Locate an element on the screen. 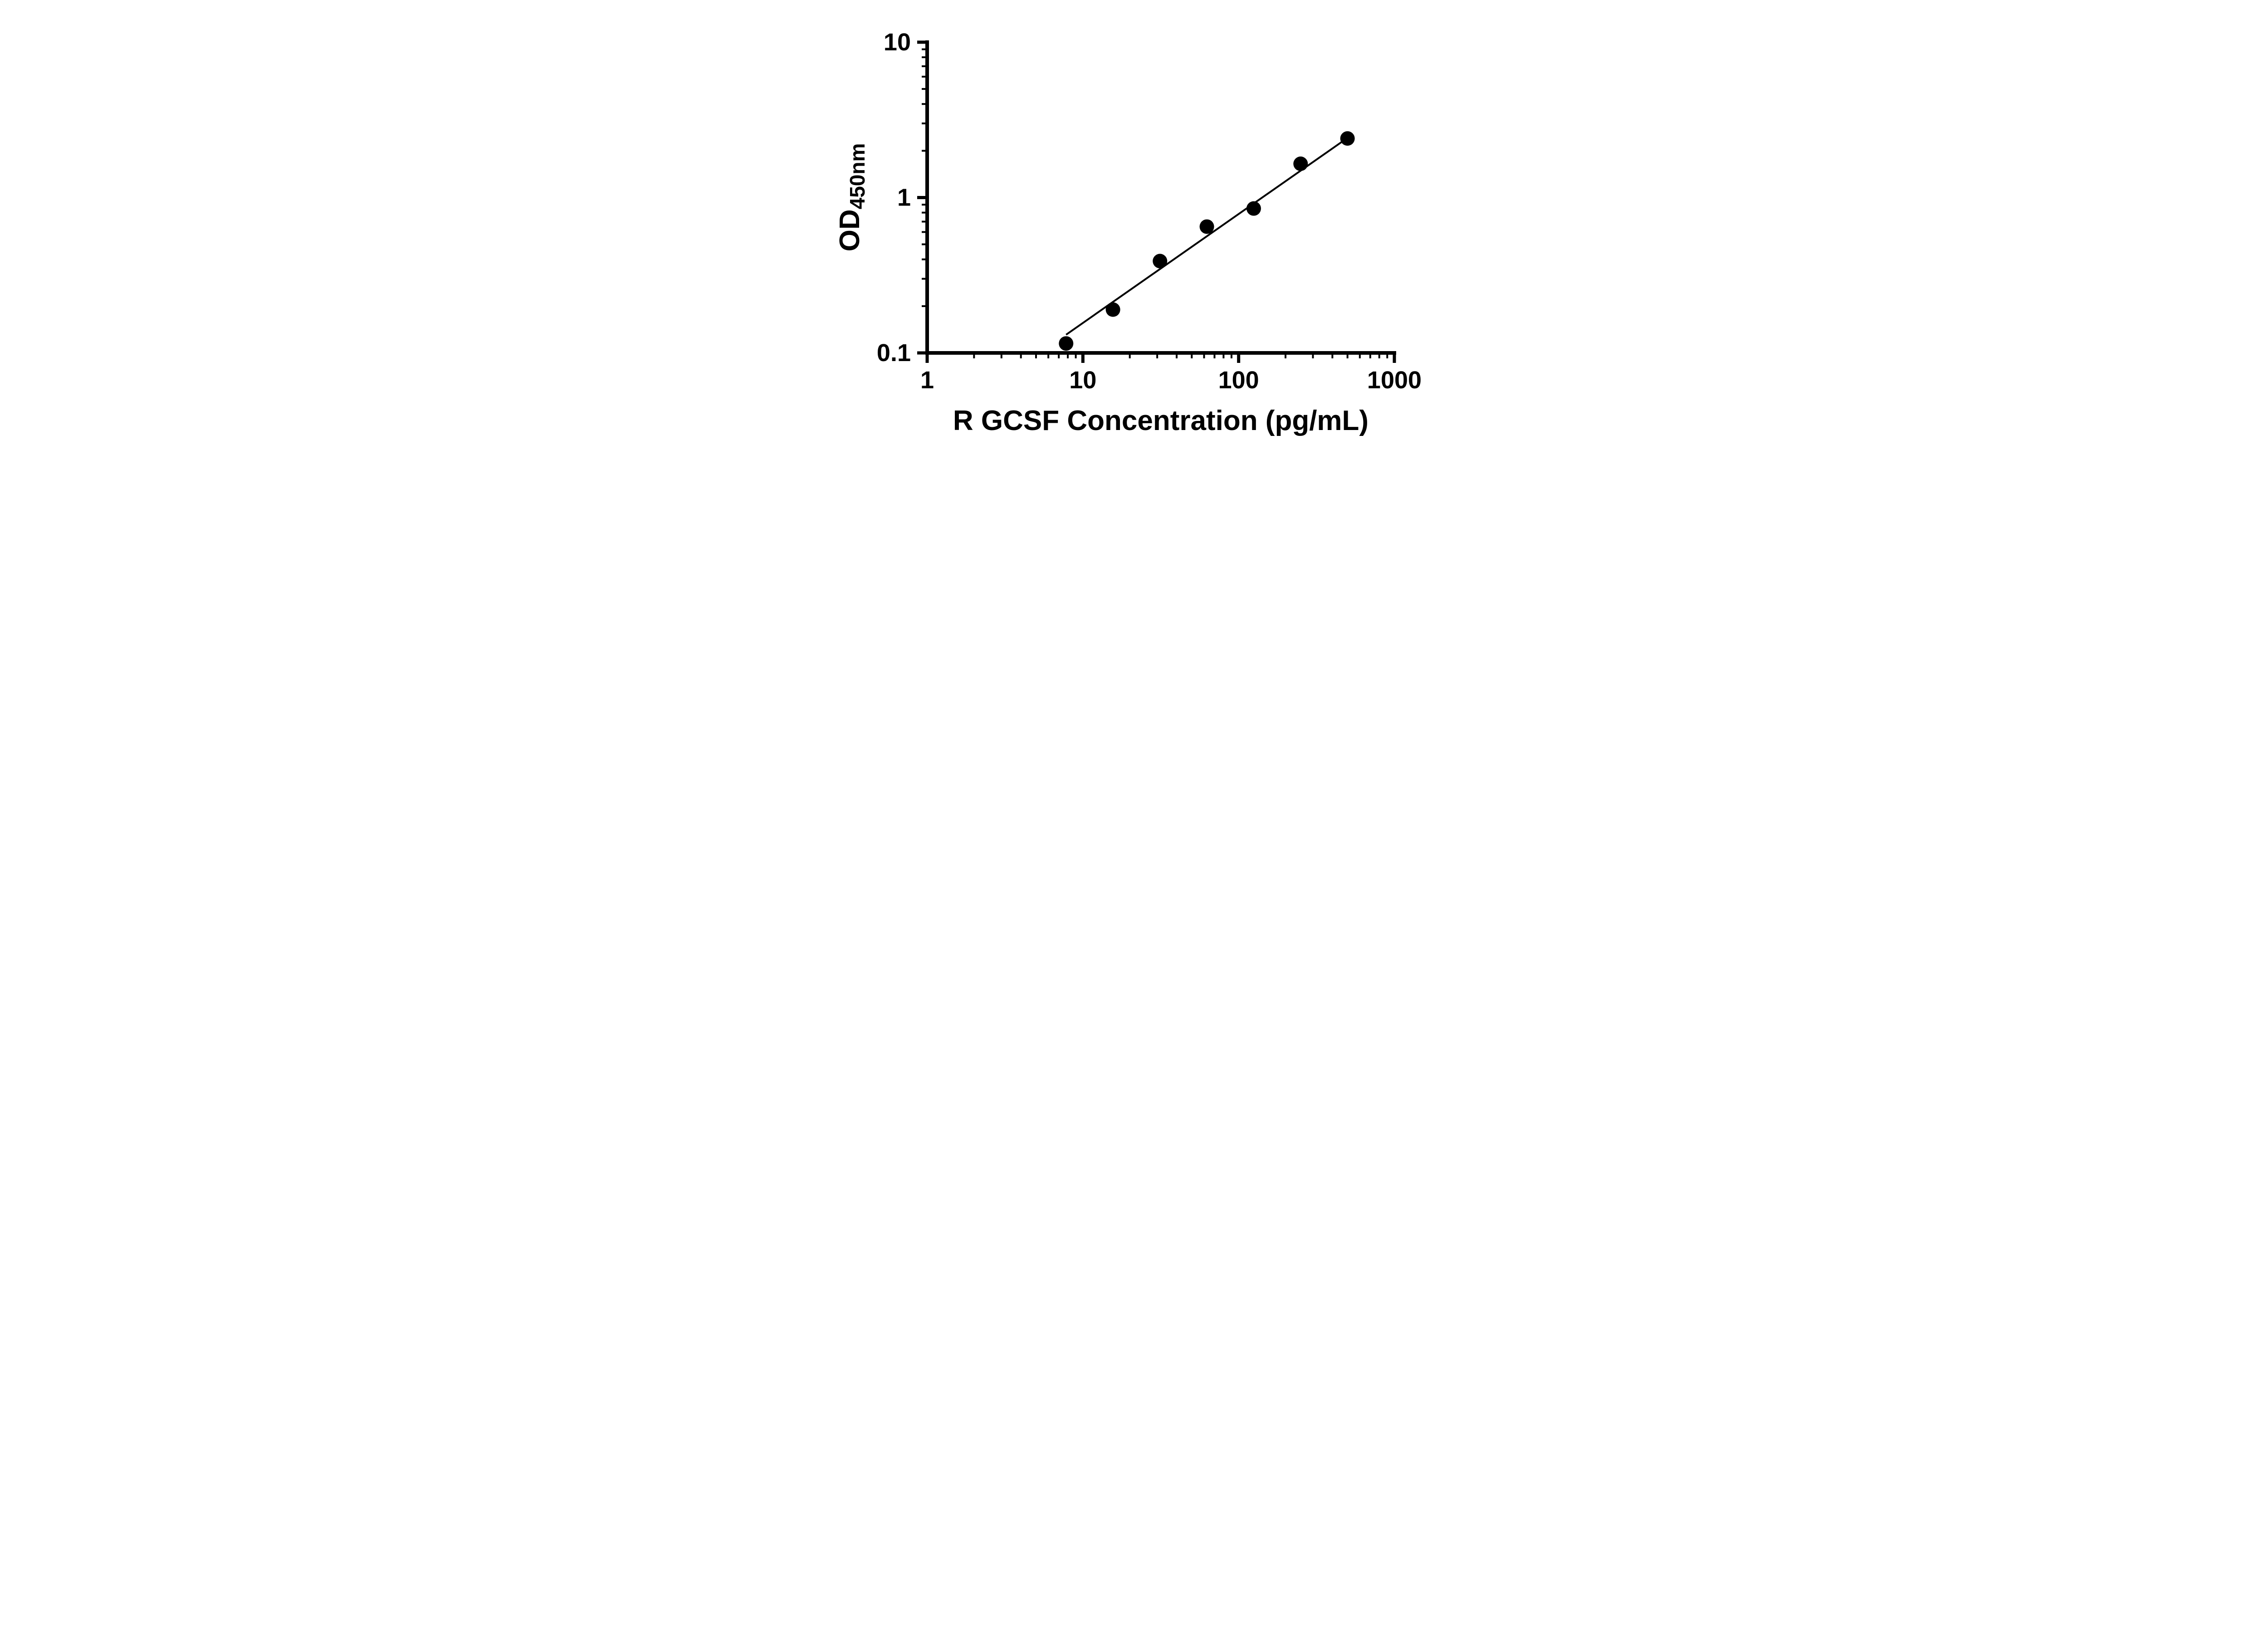 The width and height of the screenshot is (2268, 1633). y-axis-title: OD450nm is located at coordinates (852, 197).